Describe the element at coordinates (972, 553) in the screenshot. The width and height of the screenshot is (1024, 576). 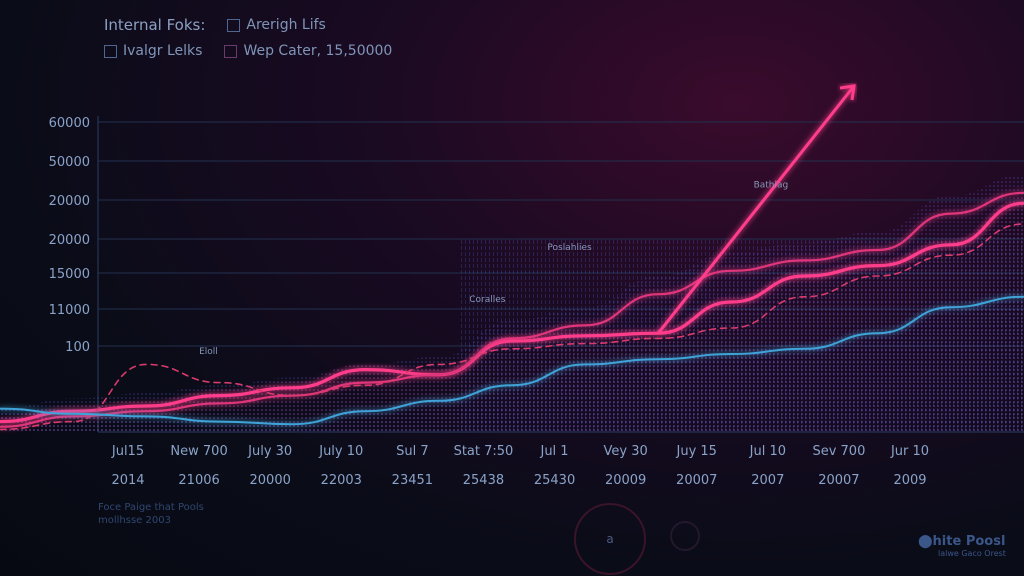
I see `brand-tagline: lalwe Gaco Orest` at that location.